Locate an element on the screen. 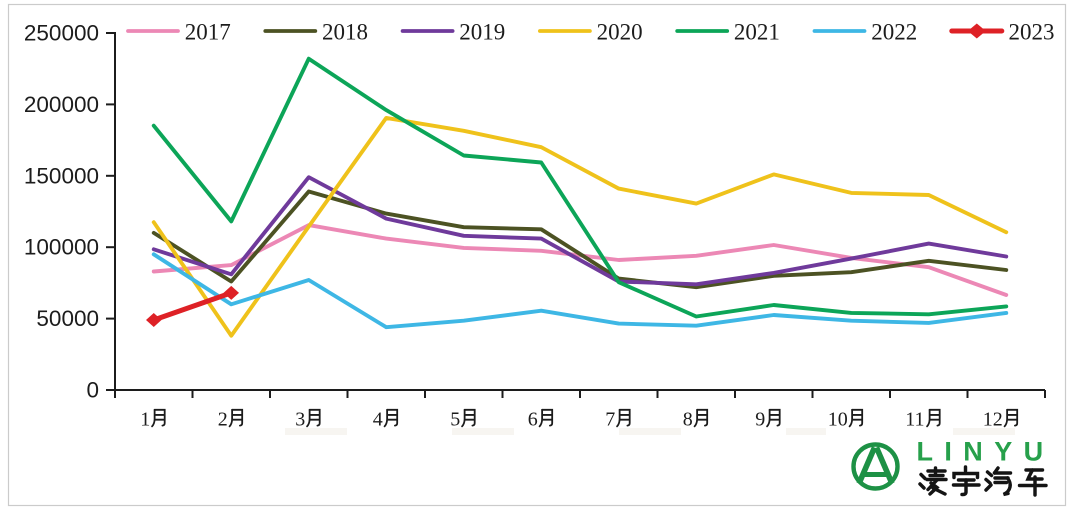 The width and height of the screenshot is (1080, 514). svg-text: 250000 is located at coordinates (61, 33).